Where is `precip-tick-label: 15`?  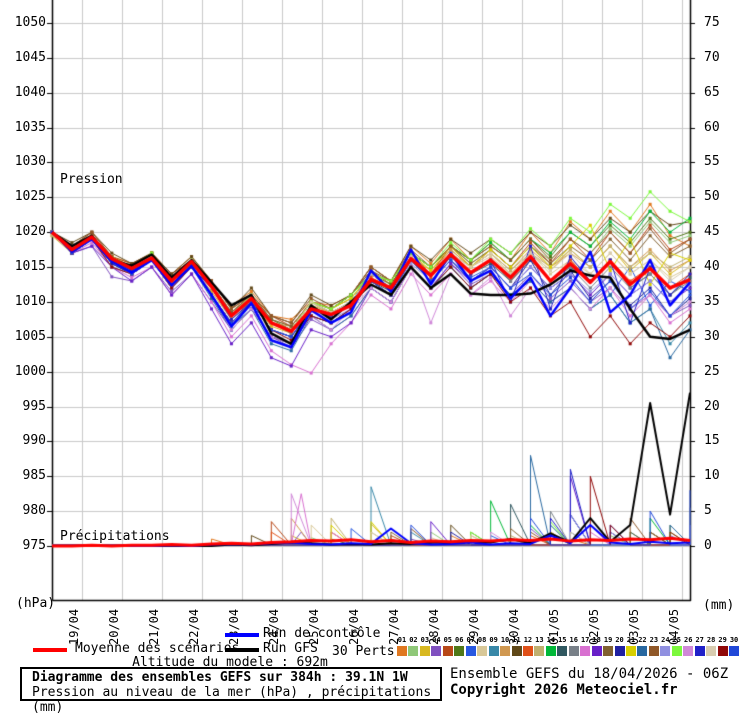
precip-tick-label: 15 is located at coordinates (712, 441).